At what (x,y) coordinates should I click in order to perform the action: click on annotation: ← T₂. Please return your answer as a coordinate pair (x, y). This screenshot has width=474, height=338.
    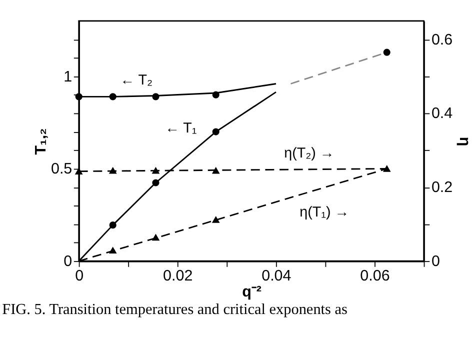
    Looking at the image, I should click on (136, 80).